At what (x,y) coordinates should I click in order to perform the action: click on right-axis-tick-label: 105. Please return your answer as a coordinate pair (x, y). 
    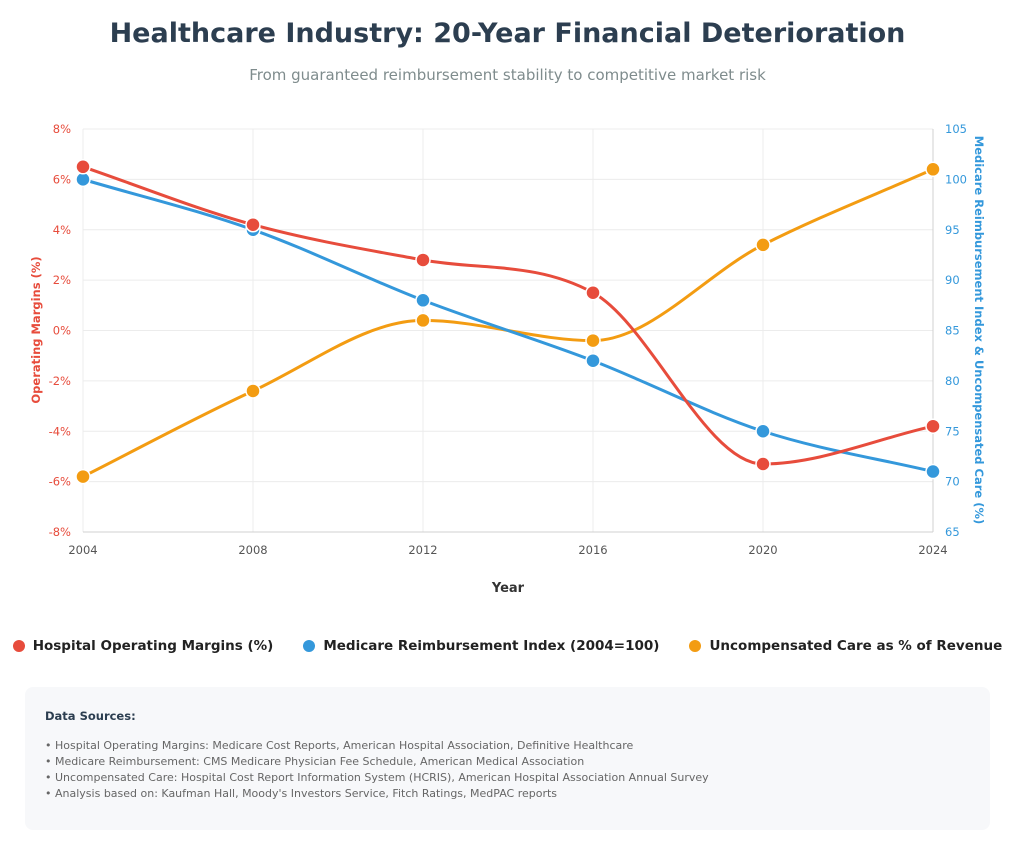
    Looking at the image, I should click on (956, 129).